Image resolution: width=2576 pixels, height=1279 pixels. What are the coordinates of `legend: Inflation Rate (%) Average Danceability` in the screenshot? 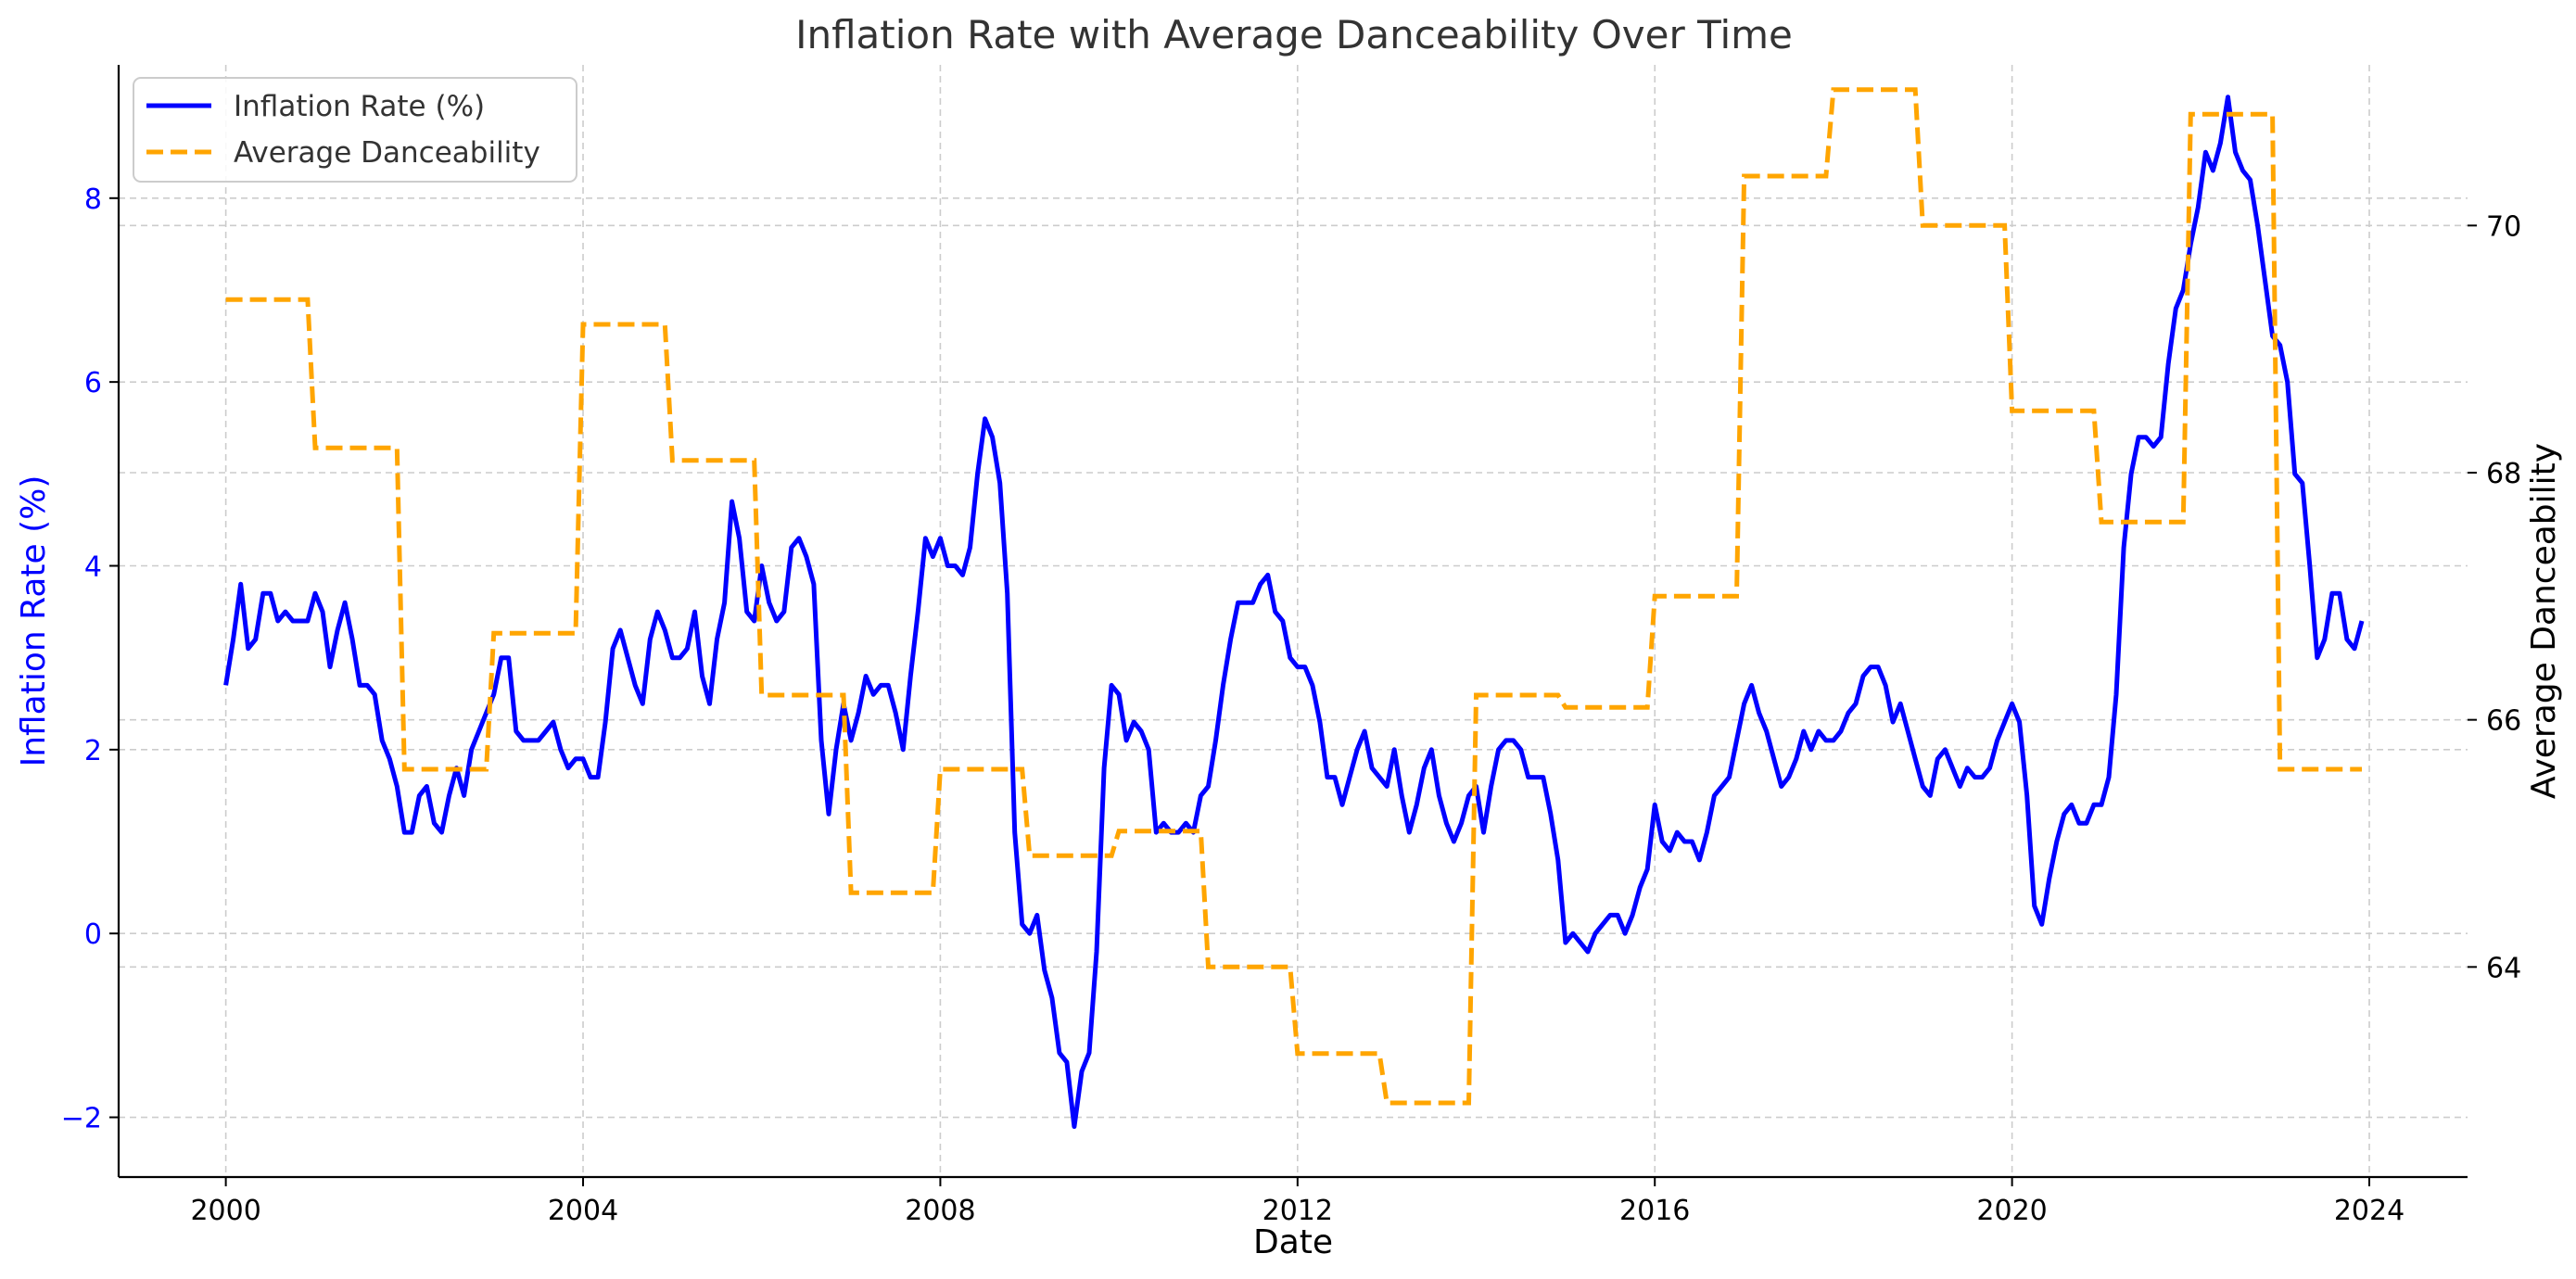 It's located at (355, 130).